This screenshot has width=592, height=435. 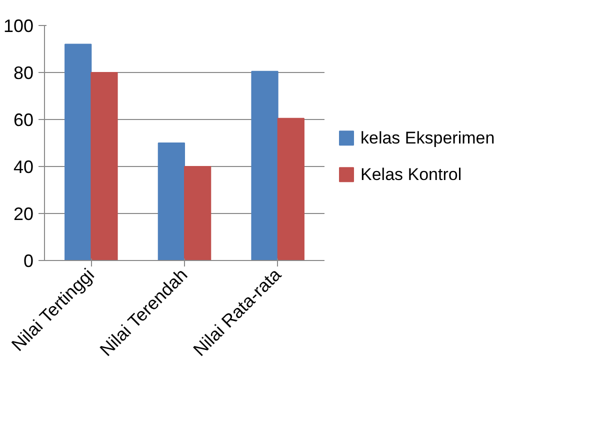 I want to click on legend-label: kelas Eksperimen, so click(x=427, y=138).